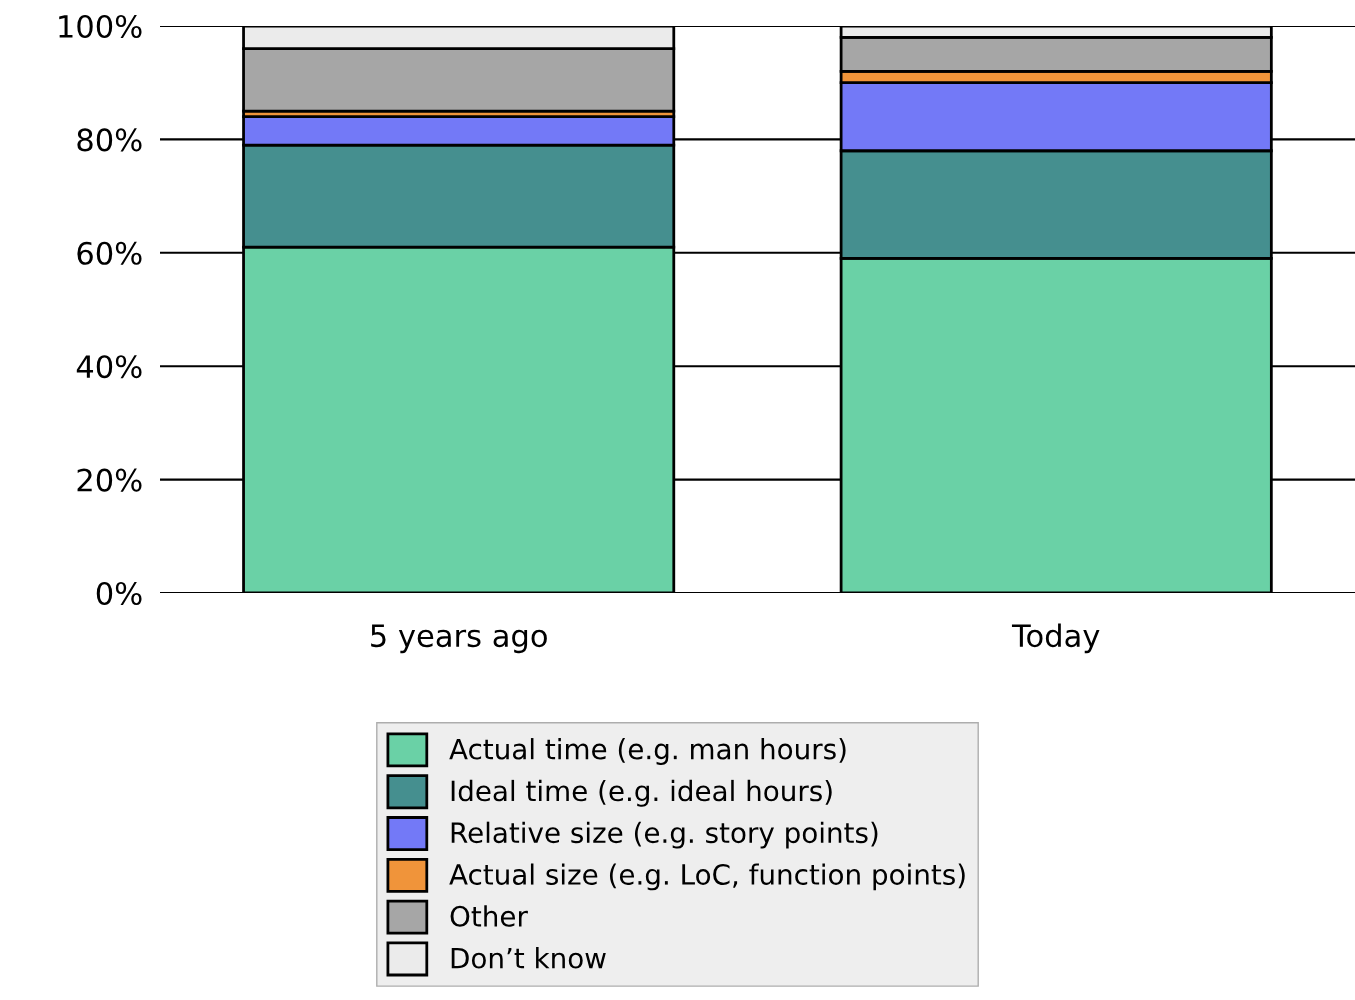 The height and width of the screenshot is (1000, 1355). I want to click on y-tick-label: 80%, so click(109, 140).